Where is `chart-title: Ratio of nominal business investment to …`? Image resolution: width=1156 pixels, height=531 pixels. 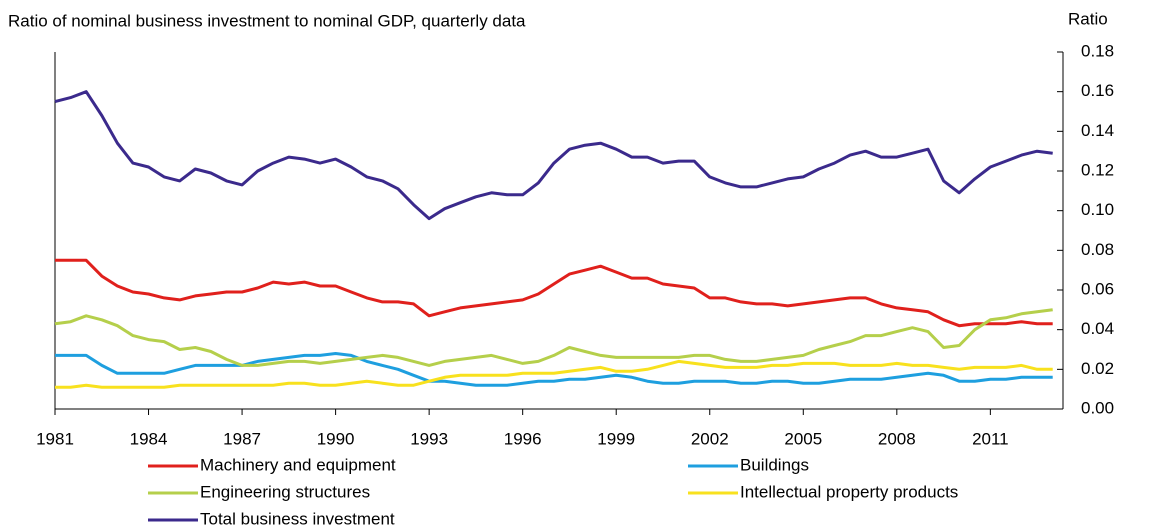
chart-title: Ratio of nominal business investment to … is located at coordinates (267, 20).